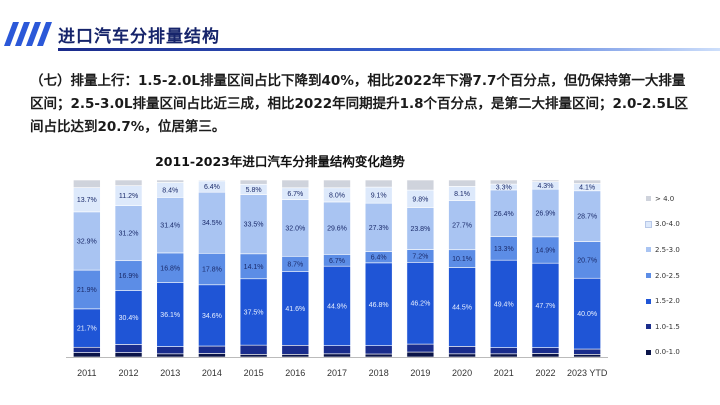 The width and height of the screenshot is (720, 405). I want to click on data-label: 46.8%, so click(379, 305).